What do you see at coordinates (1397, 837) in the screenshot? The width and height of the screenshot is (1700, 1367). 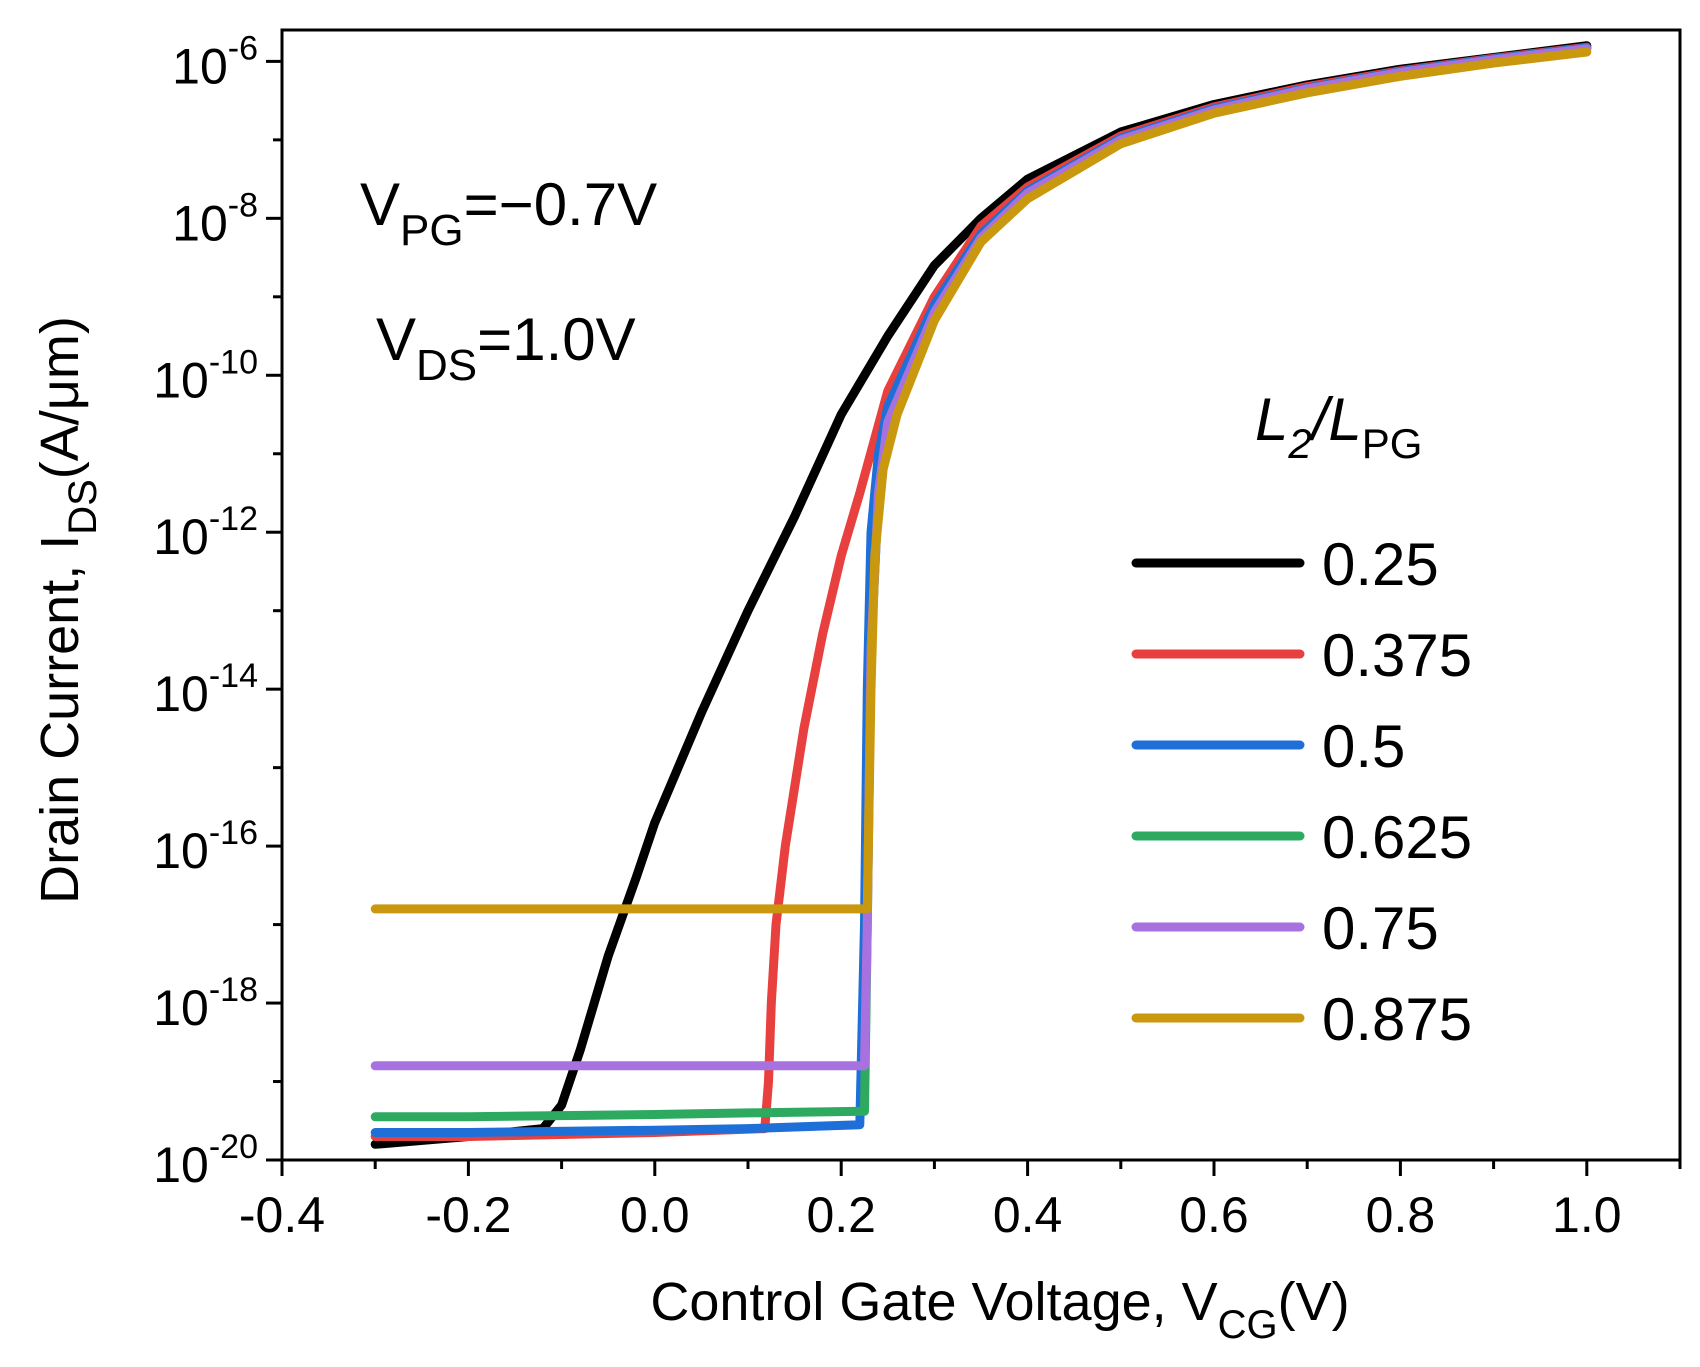 I see `legend-label: 0.625` at bounding box center [1397, 837].